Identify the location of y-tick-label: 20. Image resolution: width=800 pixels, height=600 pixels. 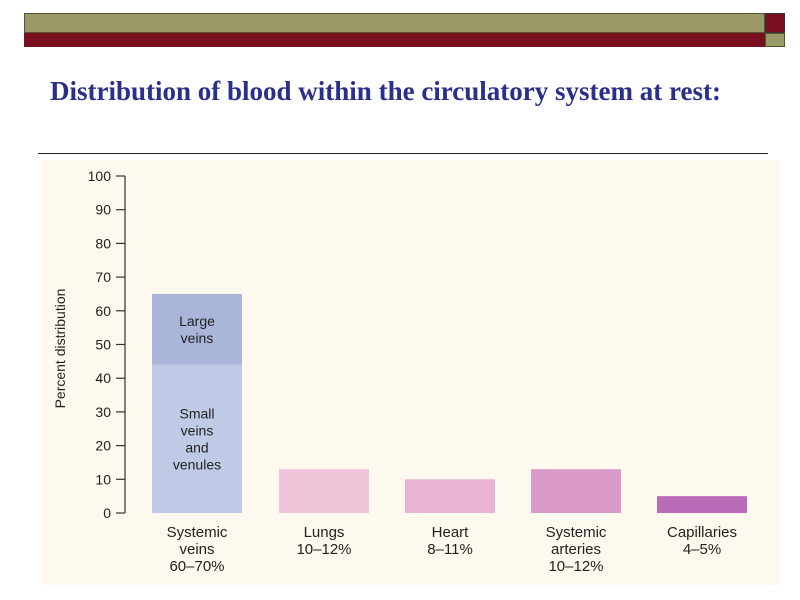
(103, 446).